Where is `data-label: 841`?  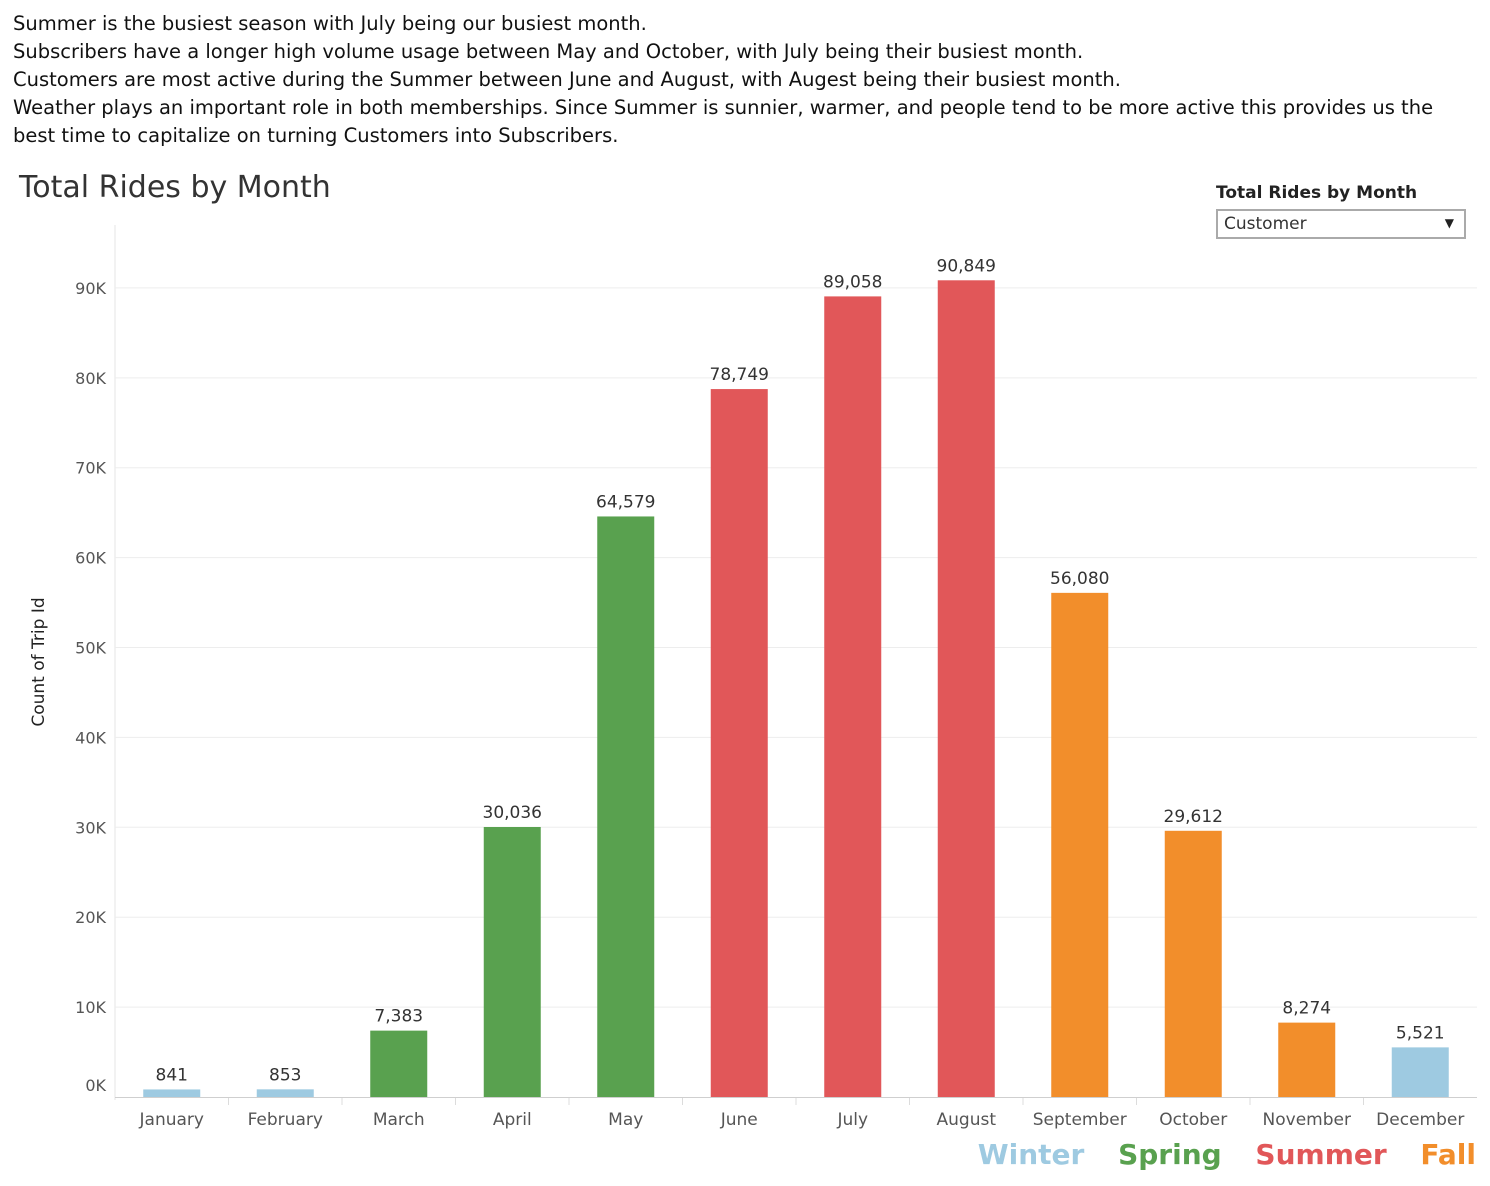
data-label: 841 is located at coordinates (172, 1075).